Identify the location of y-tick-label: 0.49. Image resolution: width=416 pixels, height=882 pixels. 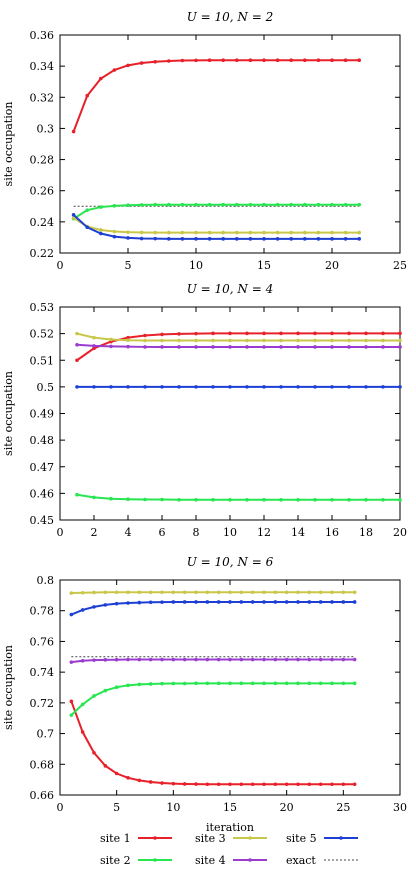
(42, 414).